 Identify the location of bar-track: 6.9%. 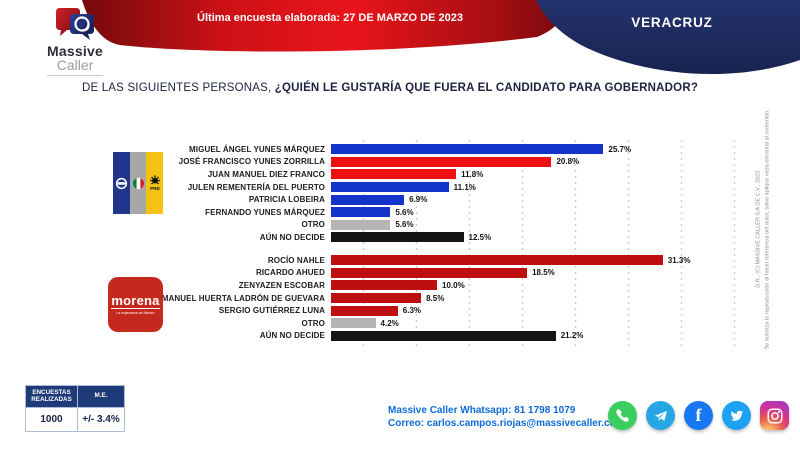
(558, 199).